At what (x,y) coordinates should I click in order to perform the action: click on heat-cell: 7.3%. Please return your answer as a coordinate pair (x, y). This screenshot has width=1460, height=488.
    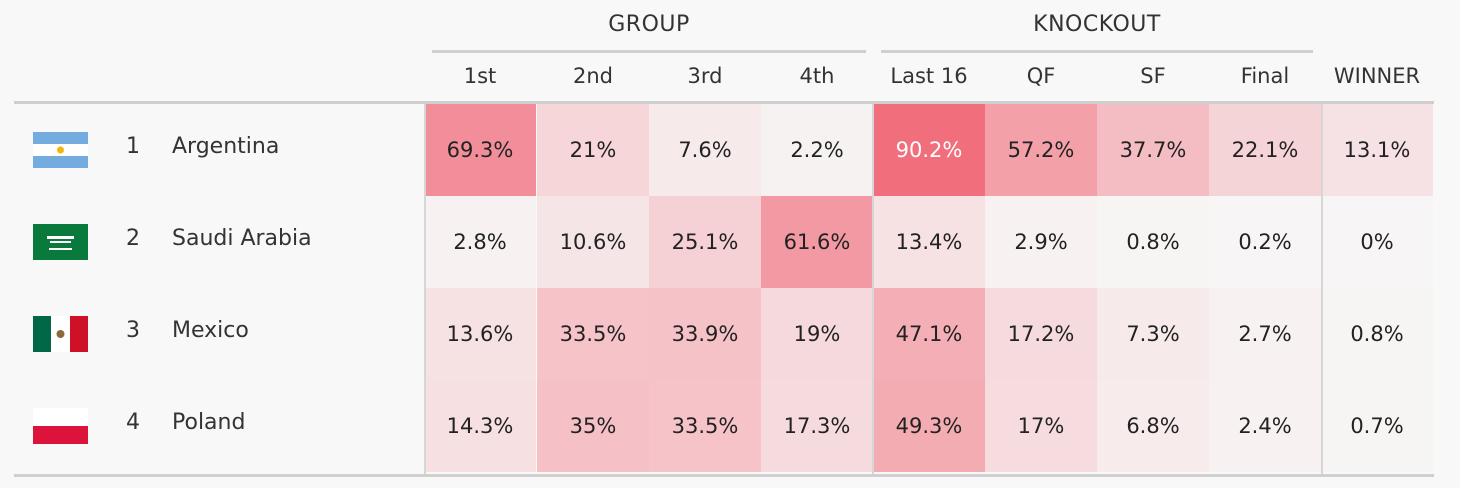
    Looking at the image, I should click on (1153, 334).